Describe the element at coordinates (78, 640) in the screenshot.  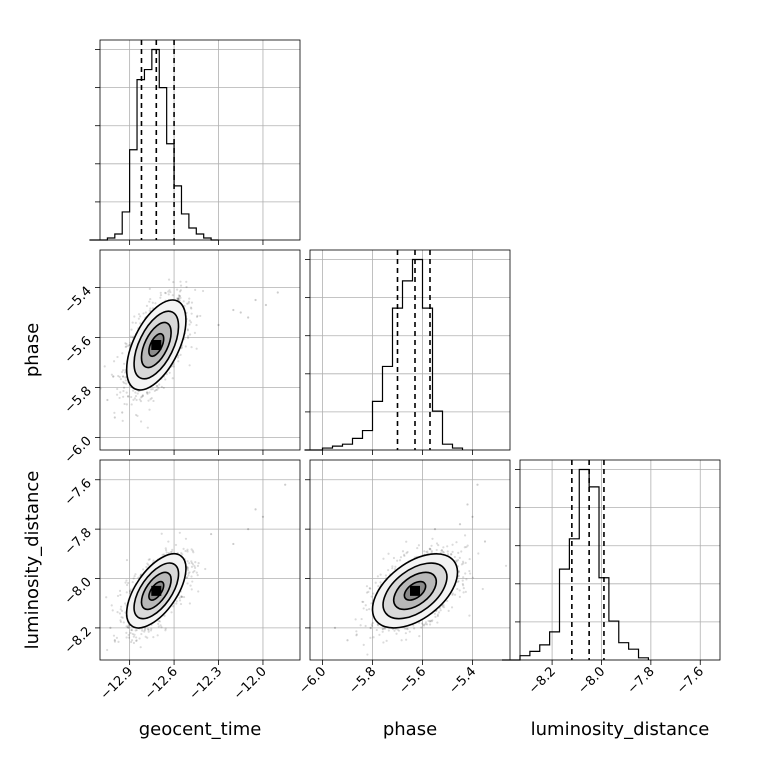
I see `y-tick-label: −8.2` at that location.